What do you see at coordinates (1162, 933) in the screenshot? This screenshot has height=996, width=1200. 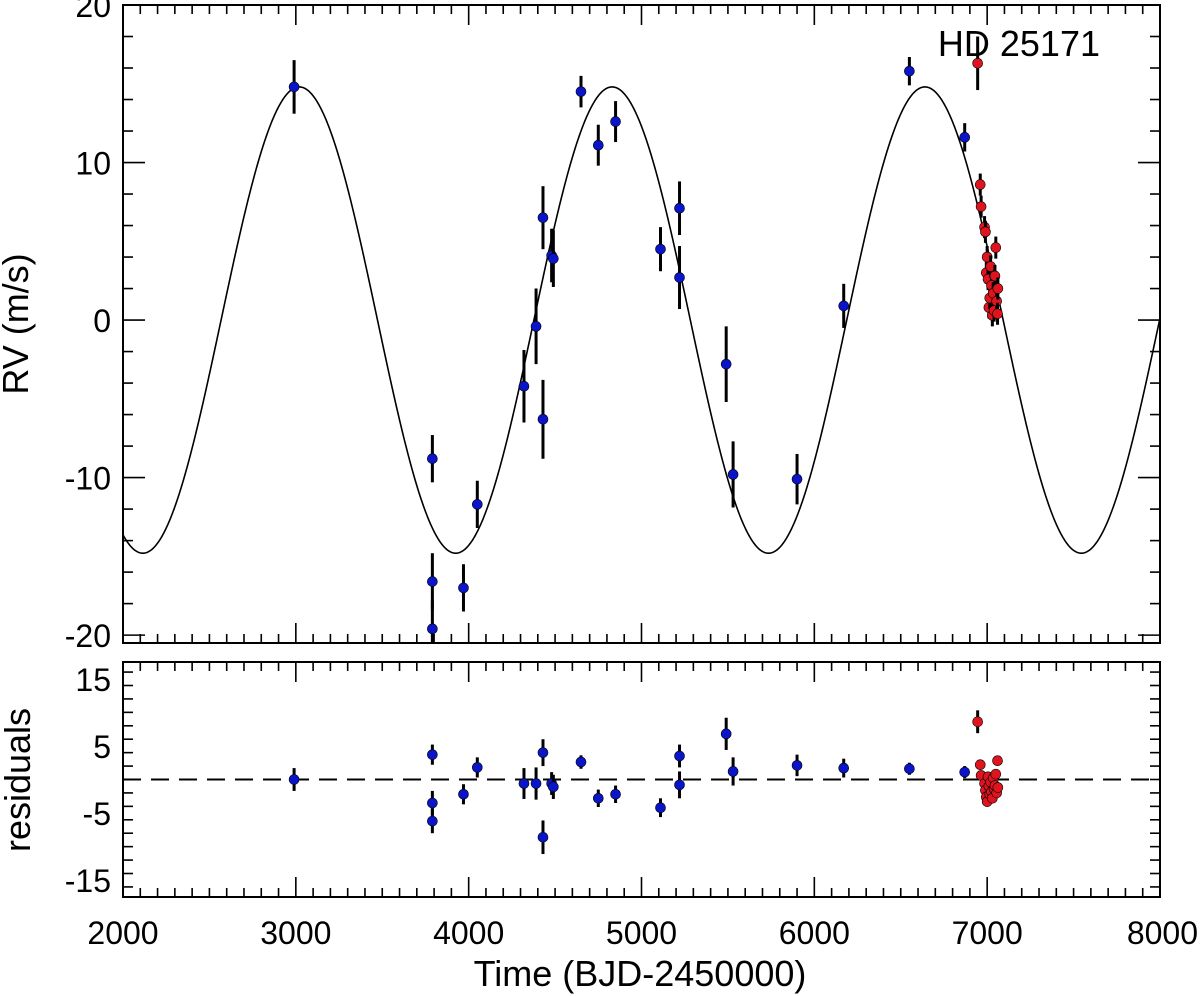 I see `x-tick-label: 8000` at bounding box center [1162, 933].